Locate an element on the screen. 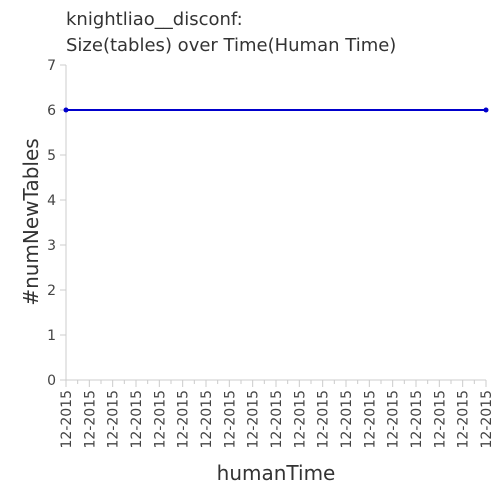 This screenshot has width=500, height=500. series-layer is located at coordinates (276, 110).